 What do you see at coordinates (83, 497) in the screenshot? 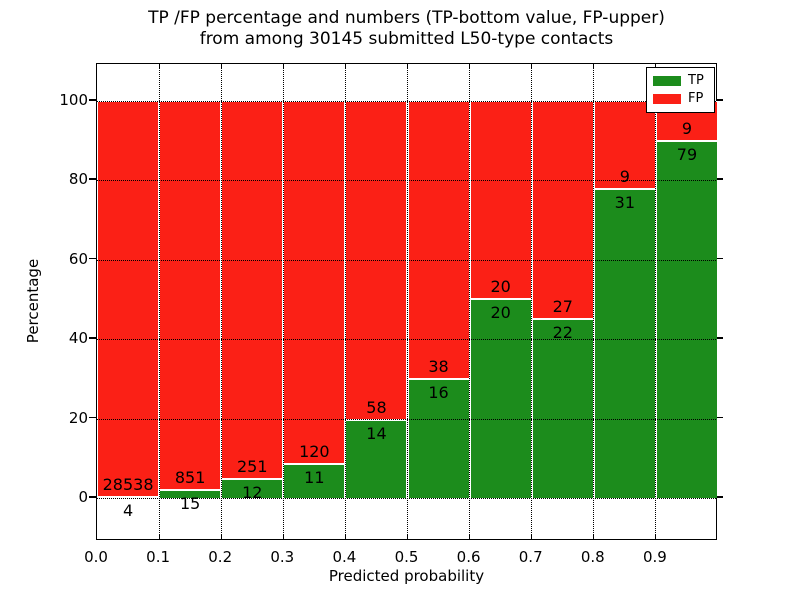
I see `y-tick-label: 0` at bounding box center [83, 497].